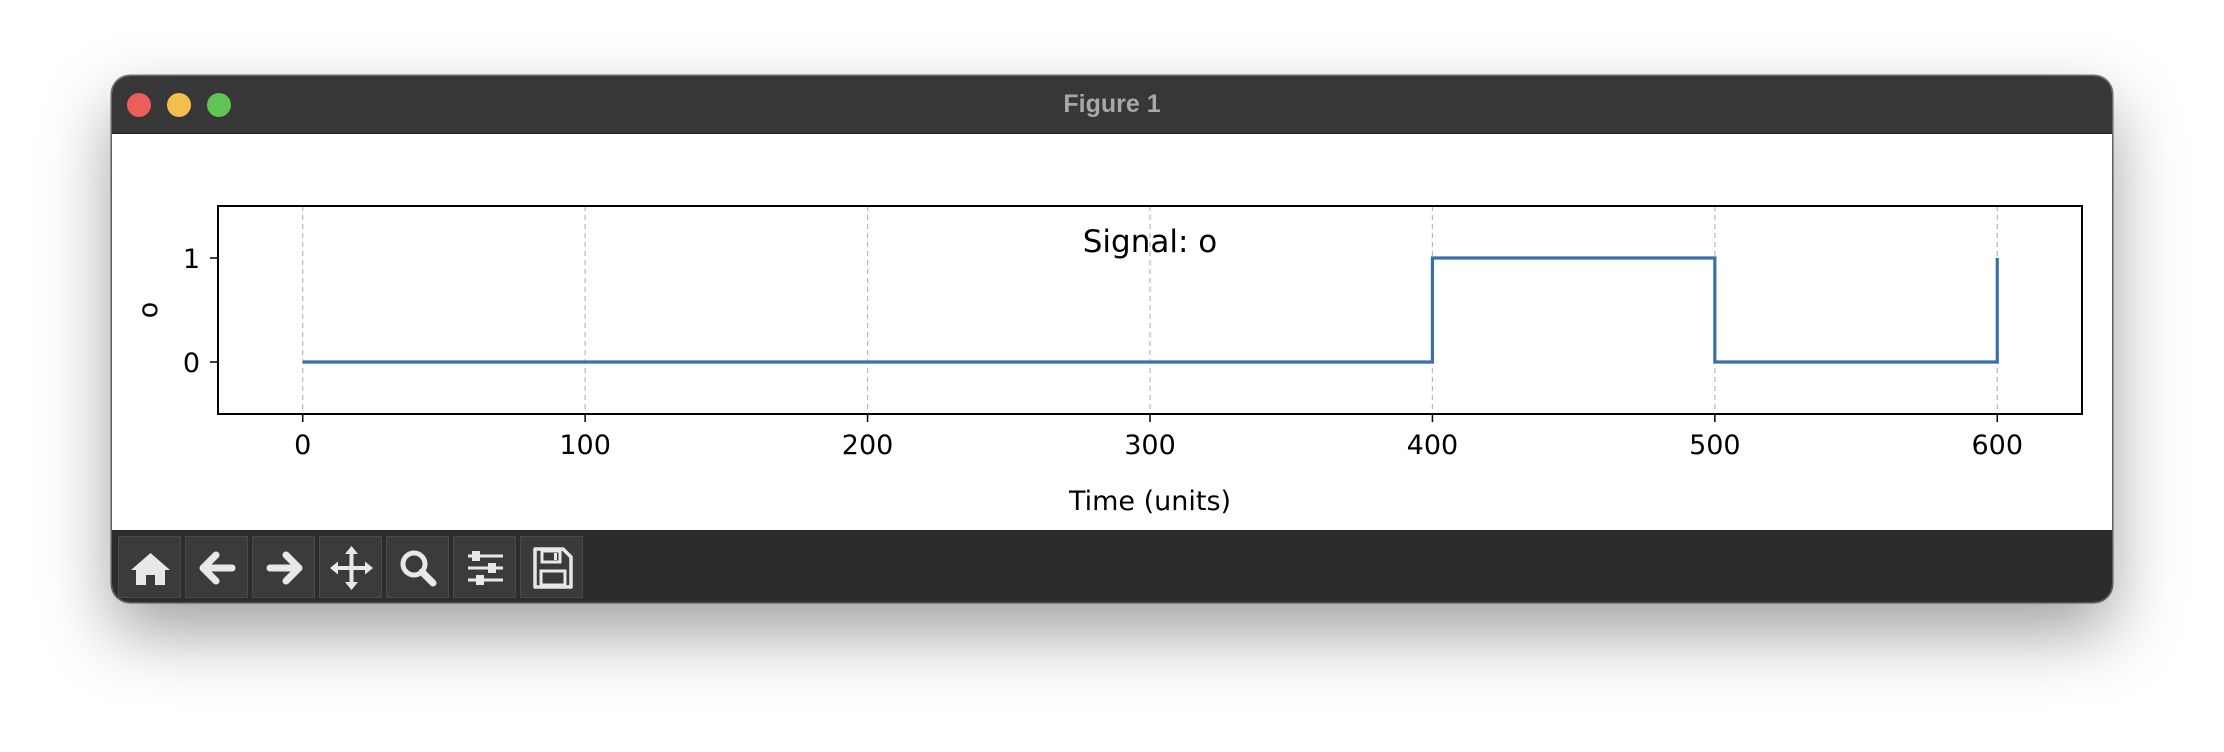  Describe the element at coordinates (191, 259) in the screenshot. I see `y-tick-label: 1` at that location.